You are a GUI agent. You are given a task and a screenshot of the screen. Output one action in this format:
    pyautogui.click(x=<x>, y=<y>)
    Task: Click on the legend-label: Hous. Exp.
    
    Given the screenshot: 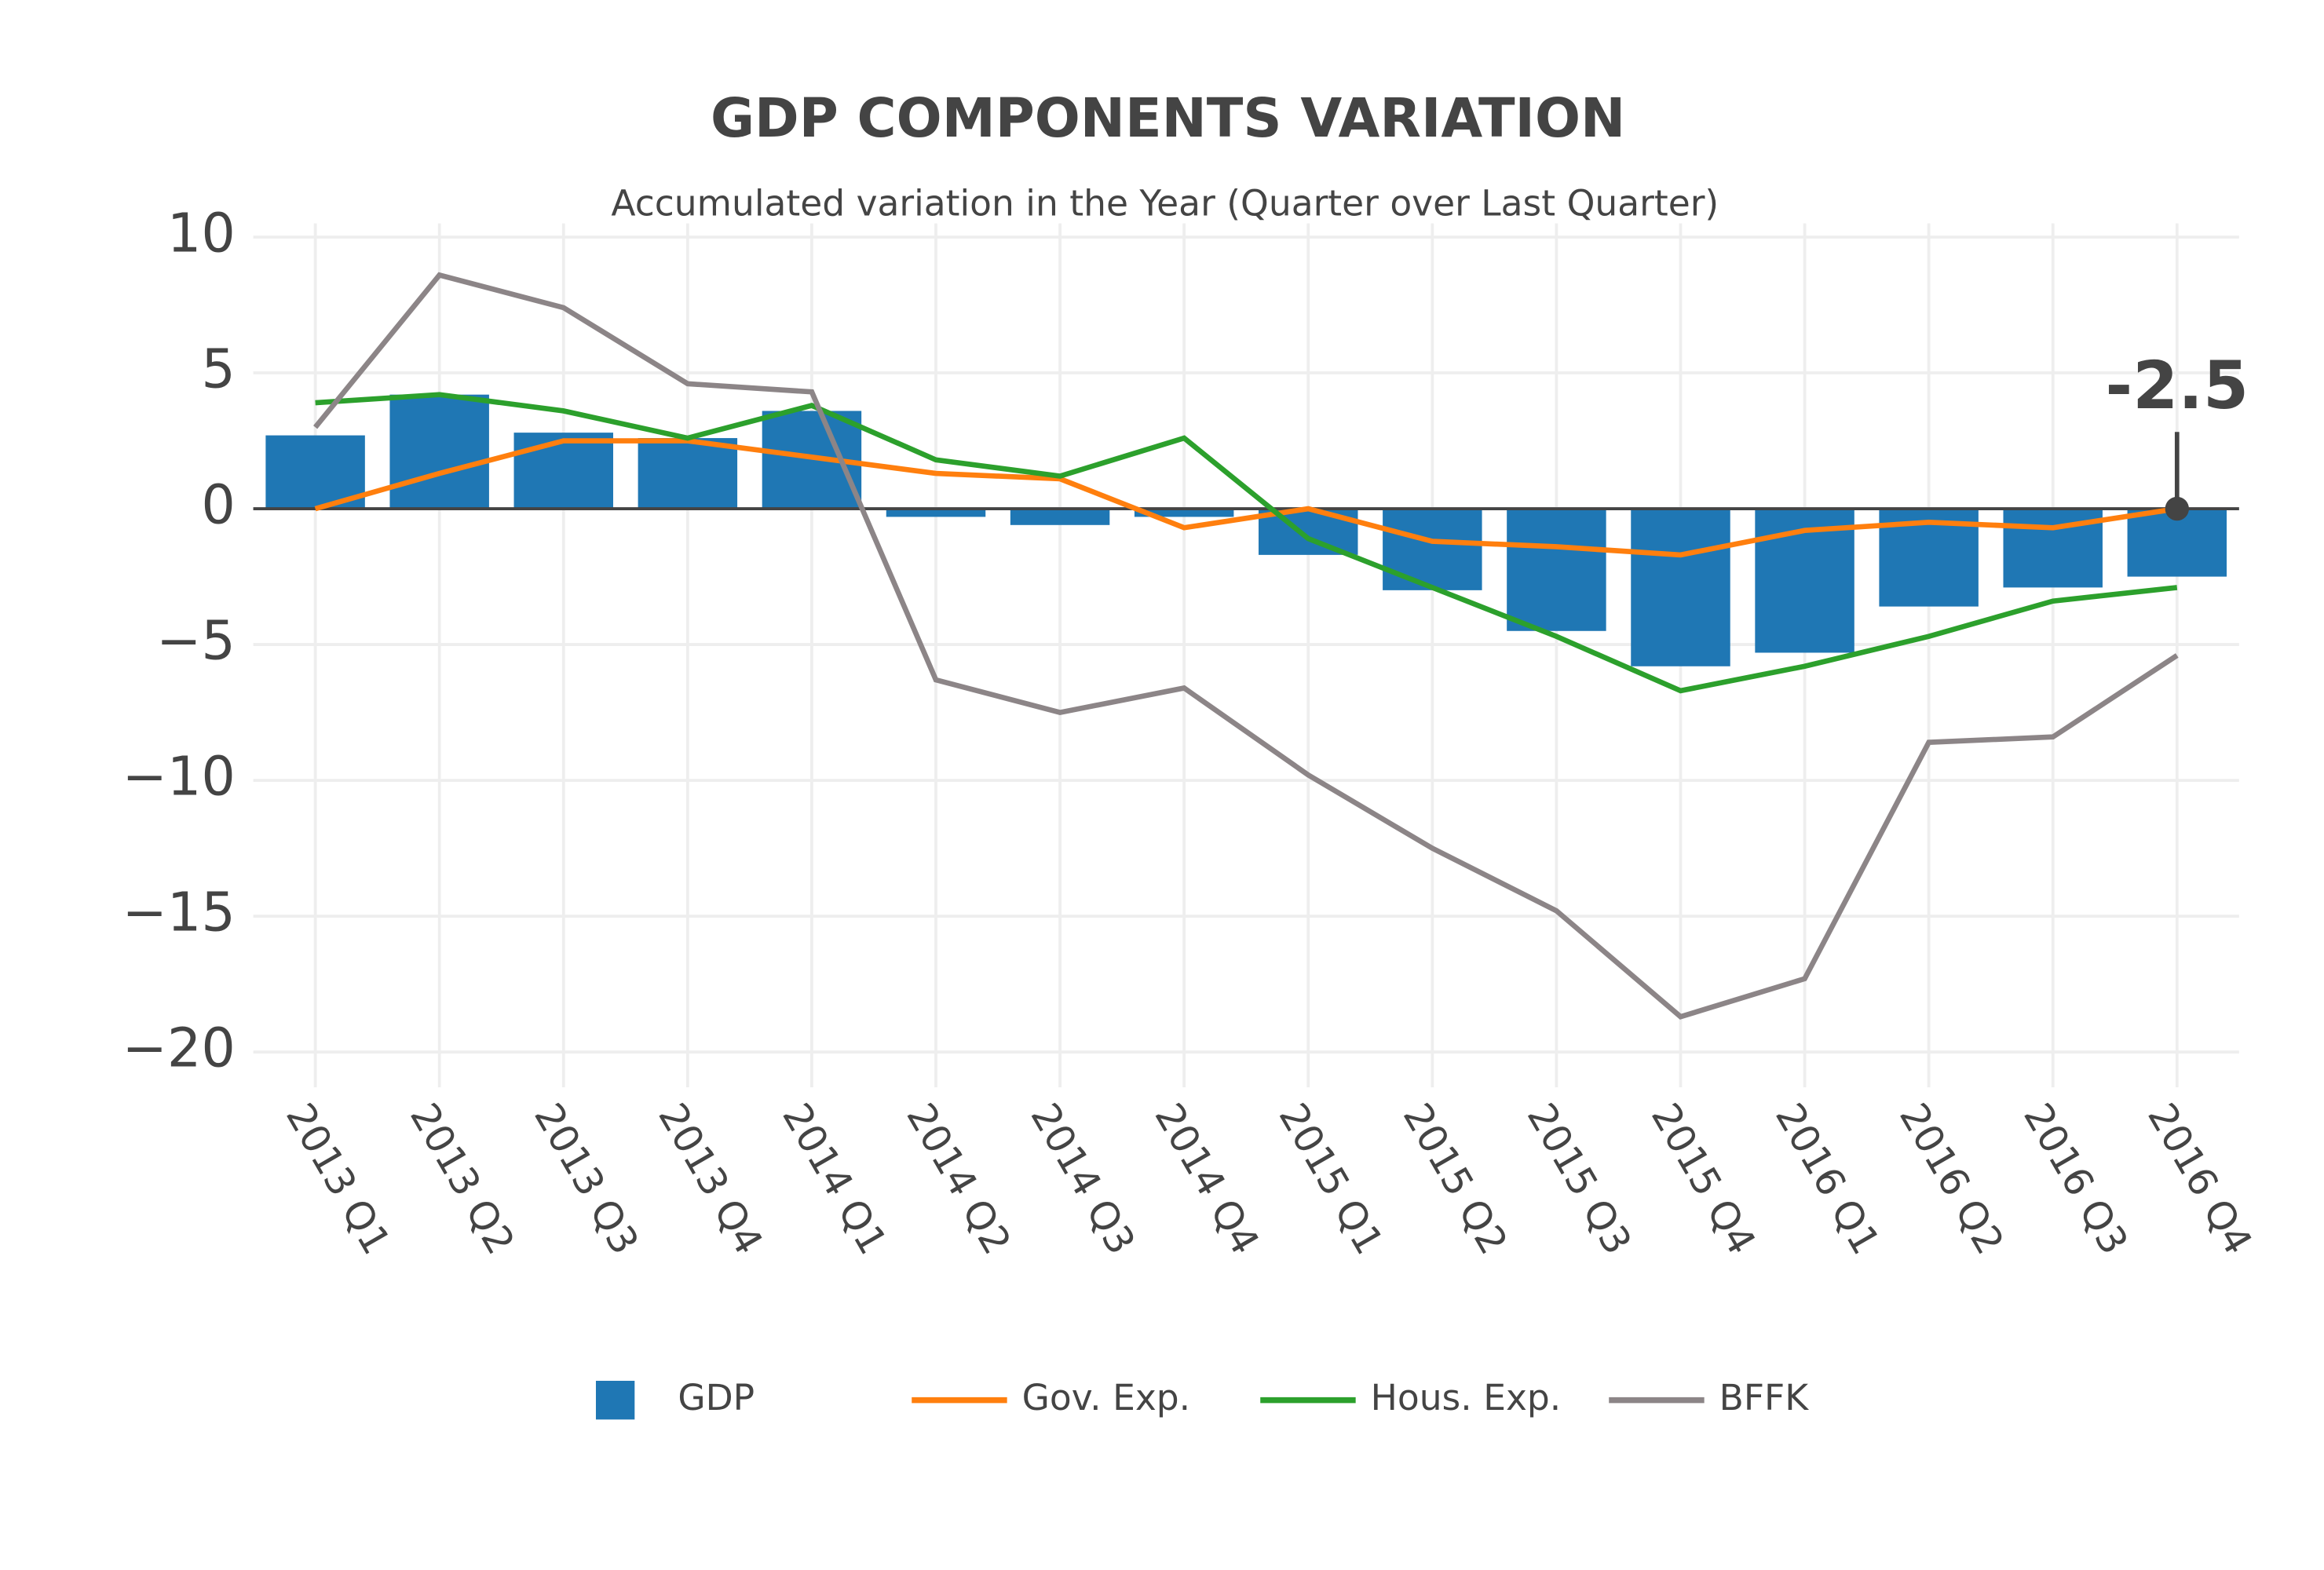 What is the action you would take?
    pyautogui.click(x=1466, y=1397)
    